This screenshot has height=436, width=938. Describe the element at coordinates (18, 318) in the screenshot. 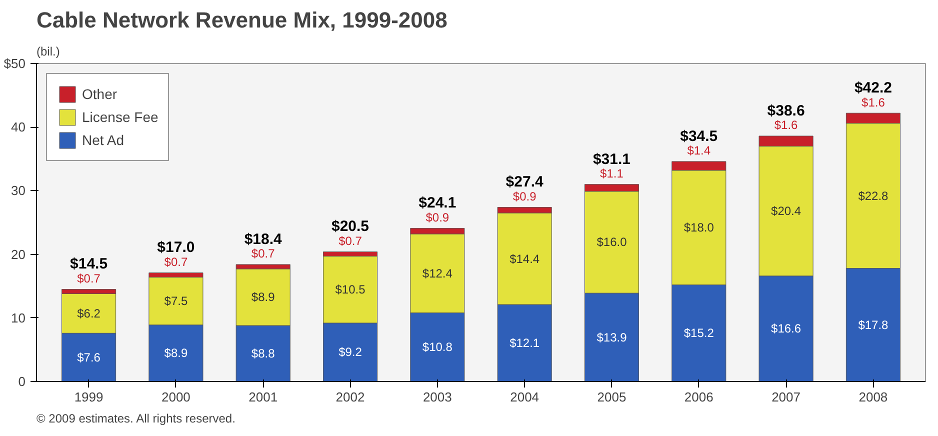

I see `y-tick-label: 10` at that location.